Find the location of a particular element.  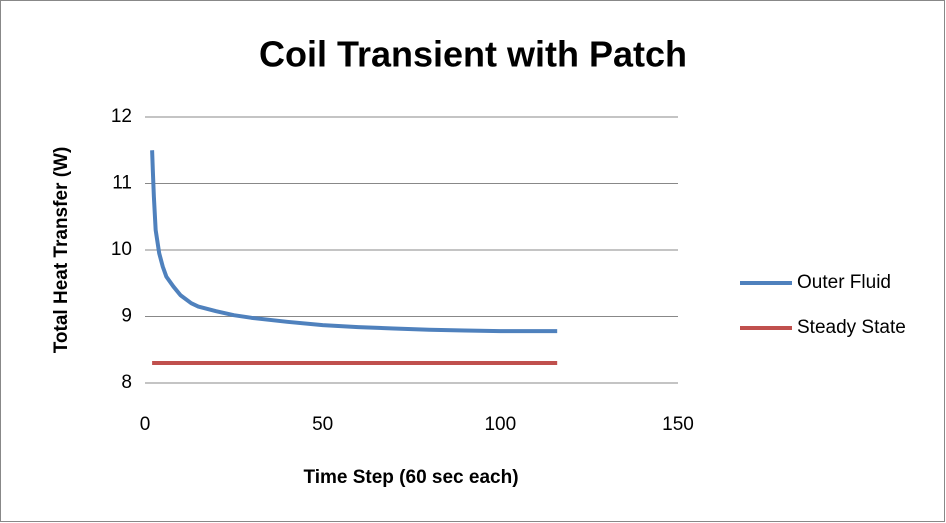

y-tick-label: 12 is located at coordinates (121, 116).